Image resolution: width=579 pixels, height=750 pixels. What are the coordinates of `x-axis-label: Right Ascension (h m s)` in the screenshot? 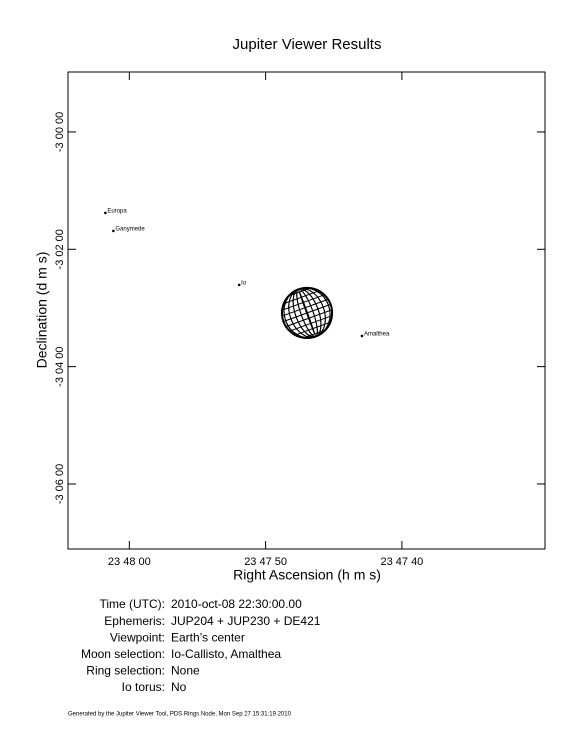 It's located at (307, 575).